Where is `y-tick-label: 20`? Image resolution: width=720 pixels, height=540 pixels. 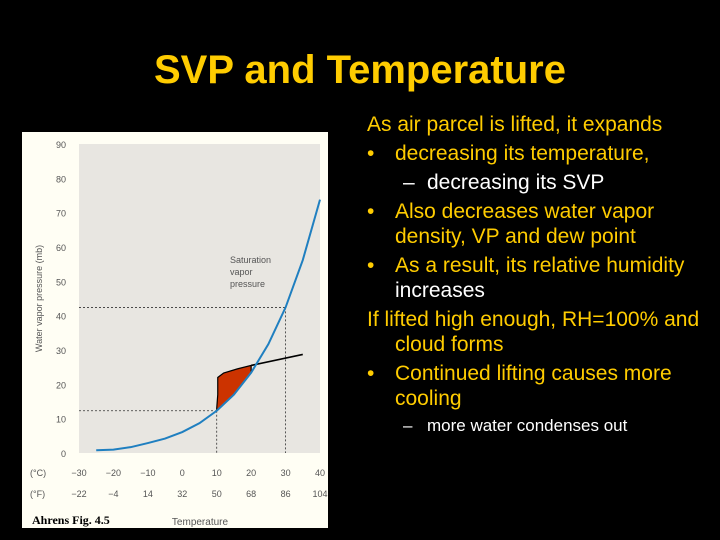
y-tick-label: 20 is located at coordinates (61, 385).